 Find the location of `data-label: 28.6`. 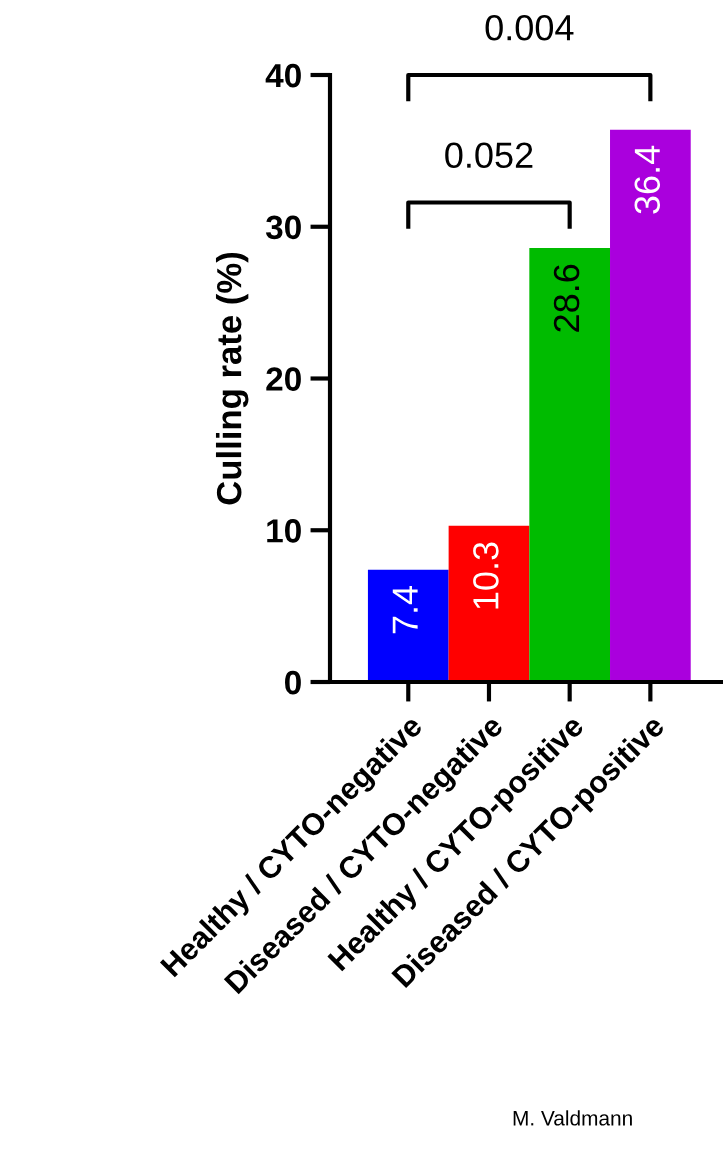

data-label: 28.6 is located at coordinates (566, 298).